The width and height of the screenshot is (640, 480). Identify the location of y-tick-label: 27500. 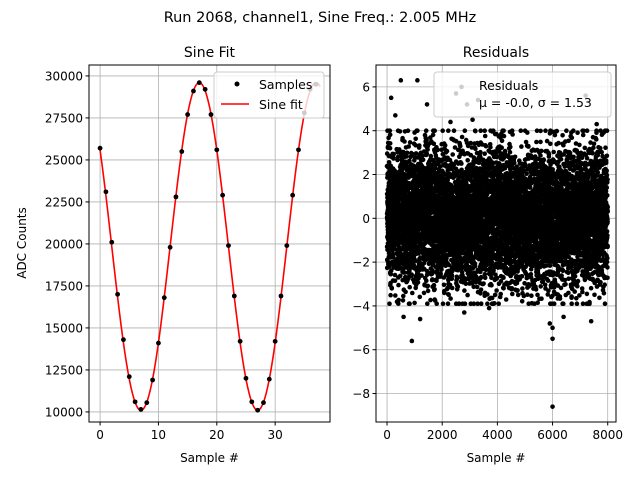
(64, 118).